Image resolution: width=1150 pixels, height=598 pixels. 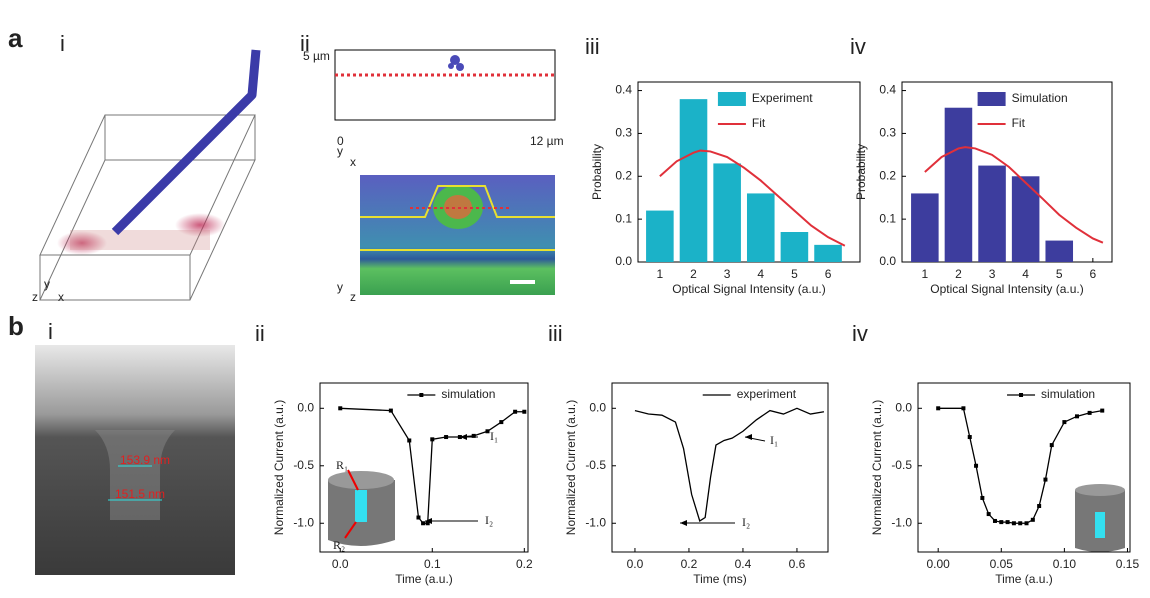 I want to click on x-axis-title: Time (a.u.), so click(x=424, y=579).